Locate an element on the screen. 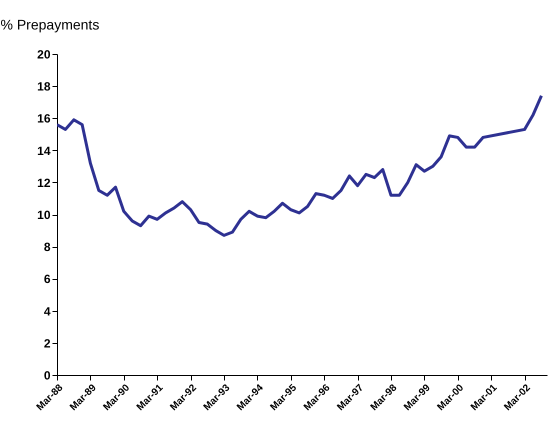 The width and height of the screenshot is (549, 438). y-tick-label: 0 is located at coordinates (47, 375).